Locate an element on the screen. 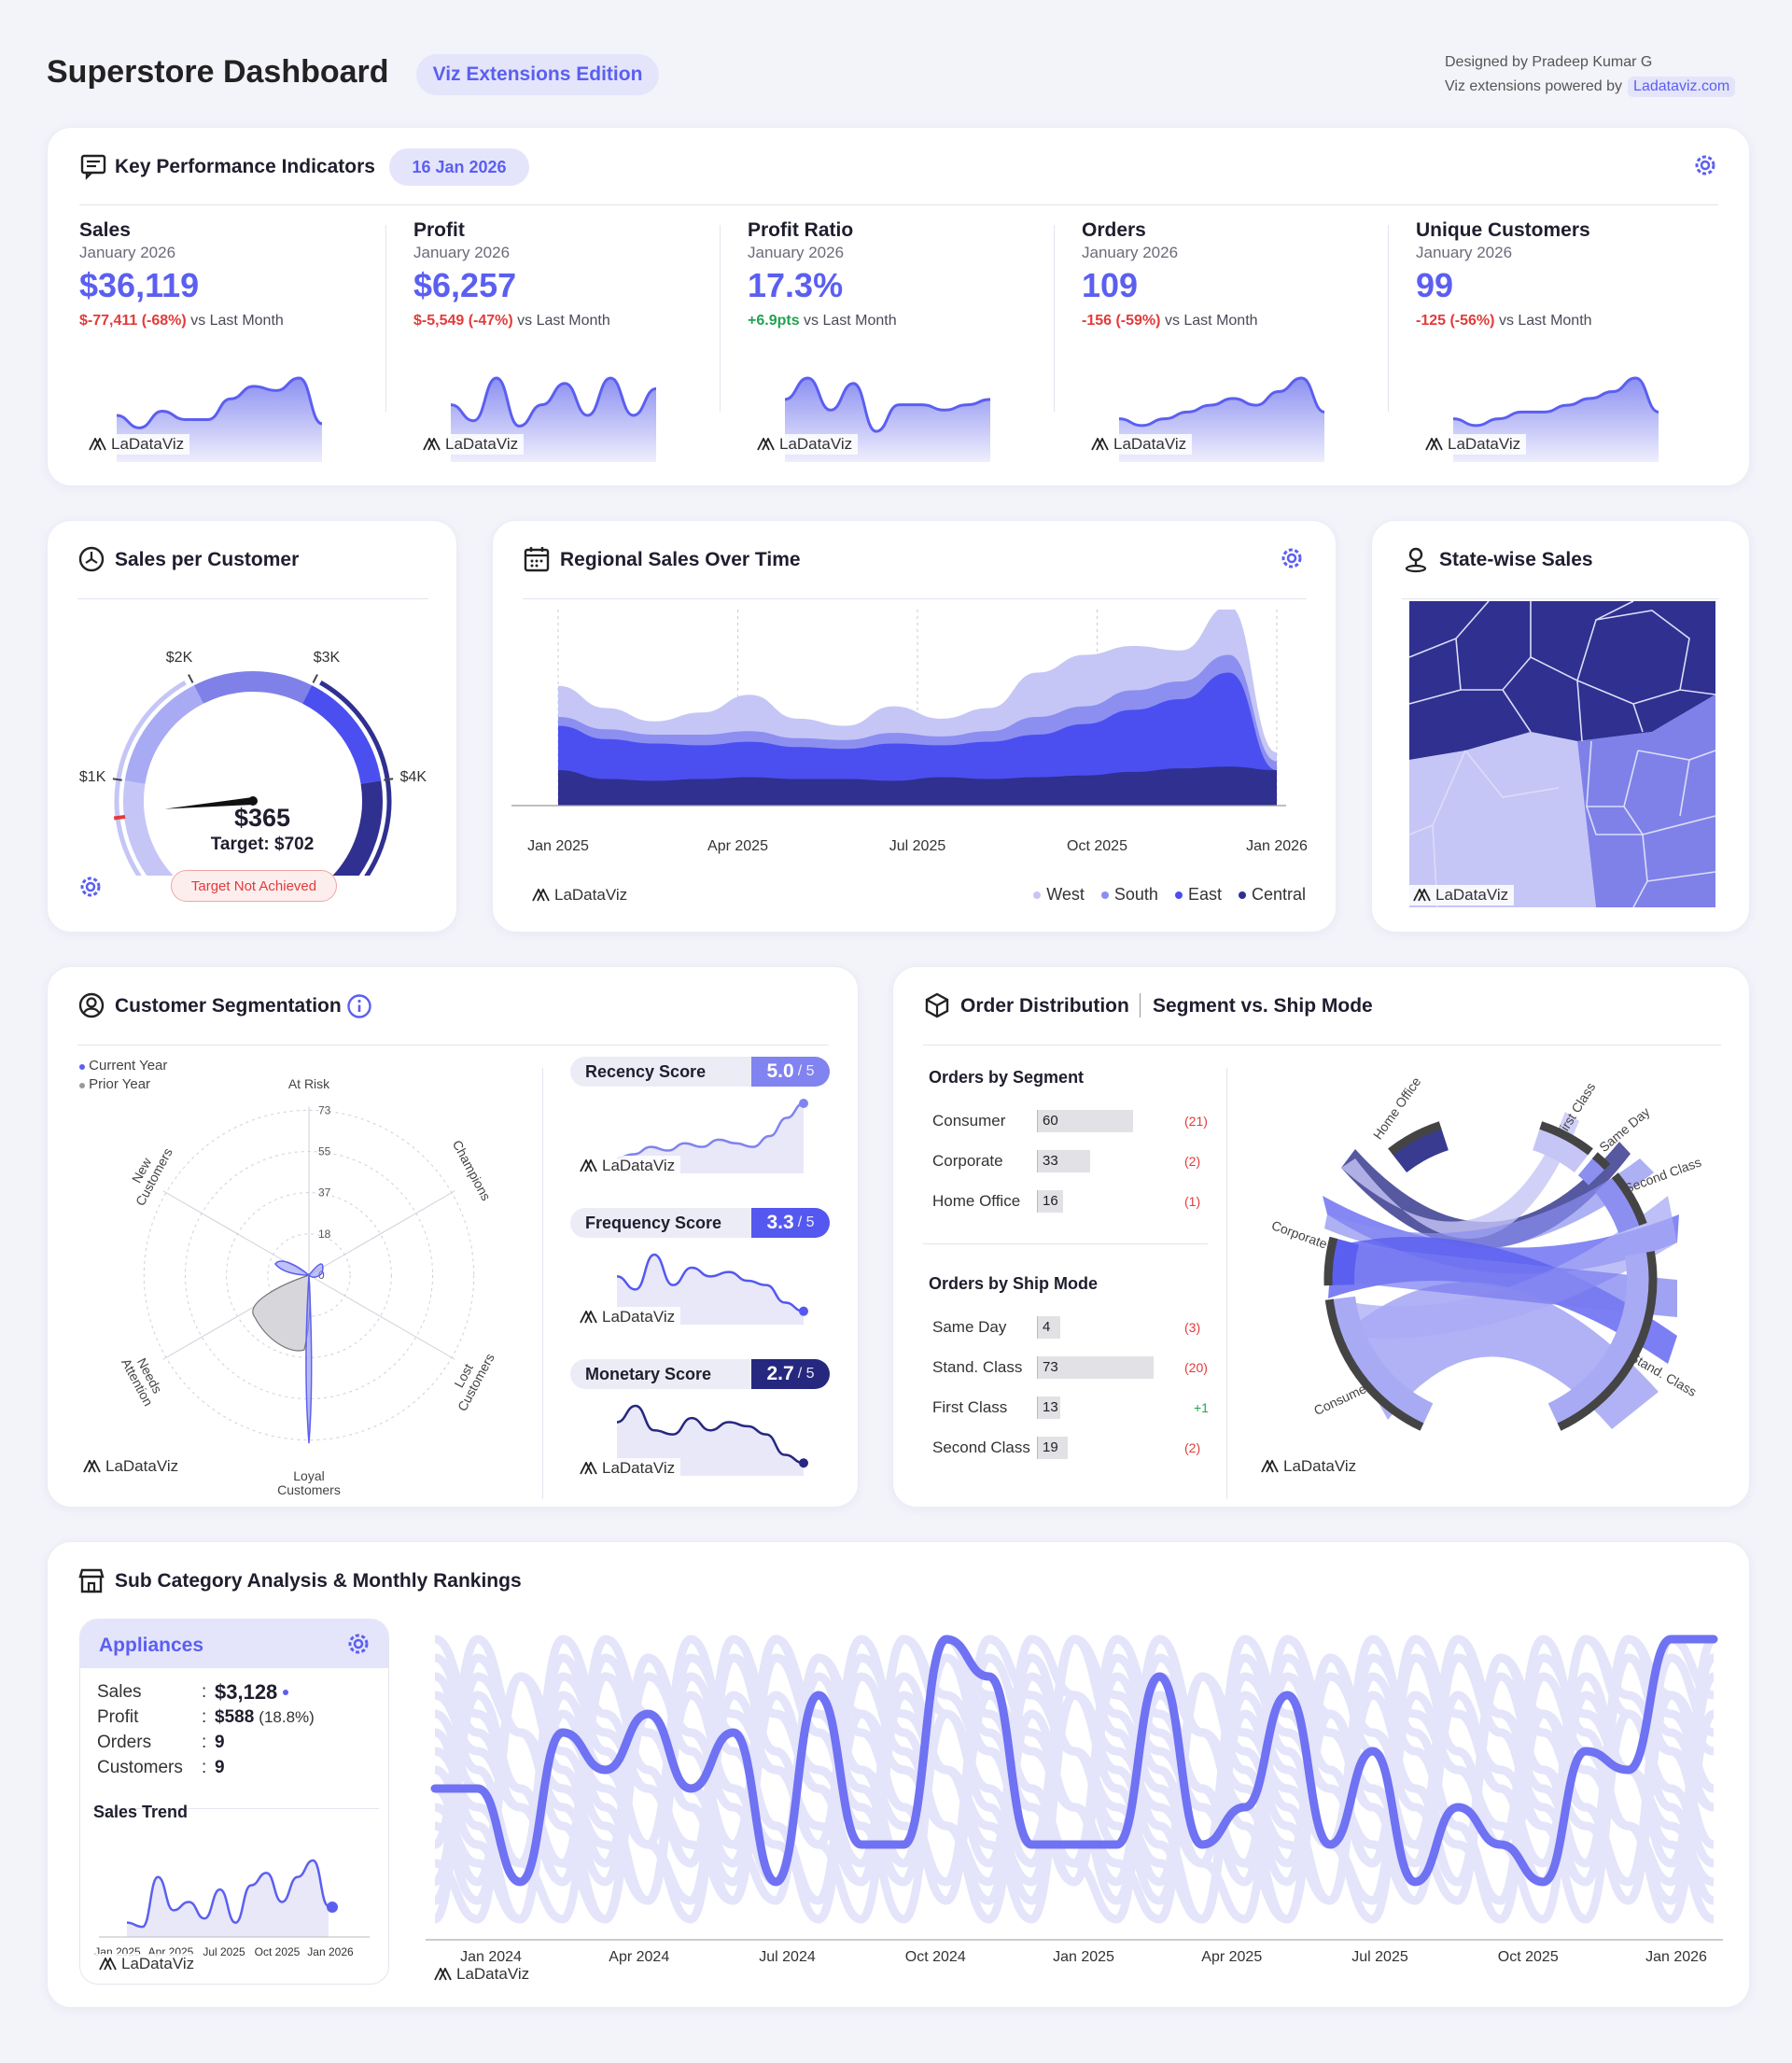 Image resolution: width=1792 pixels, height=2063 pixels. order-bar-track: 19 is located at coordinates (1095, 1448).